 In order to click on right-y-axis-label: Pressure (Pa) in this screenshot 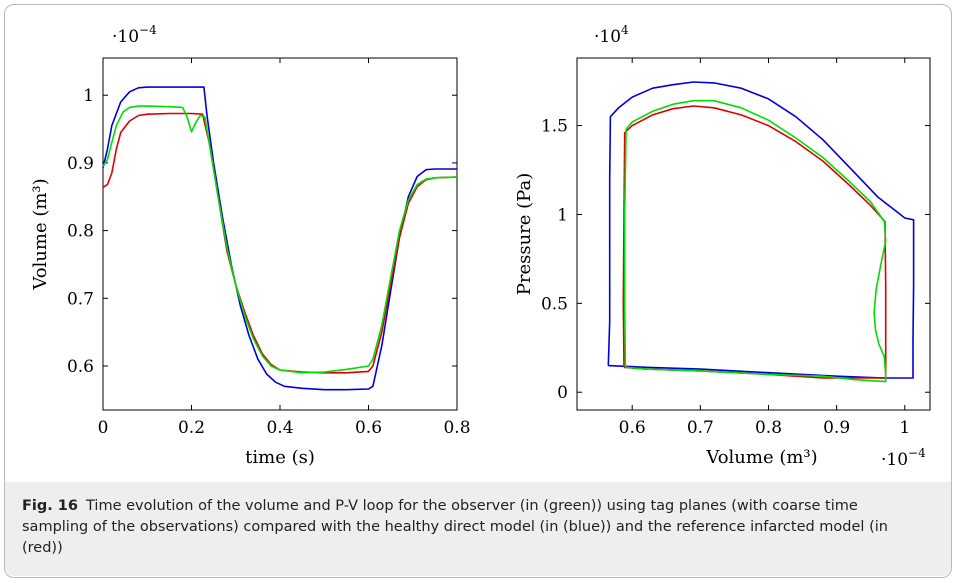, I will do `click(524, 234)`.